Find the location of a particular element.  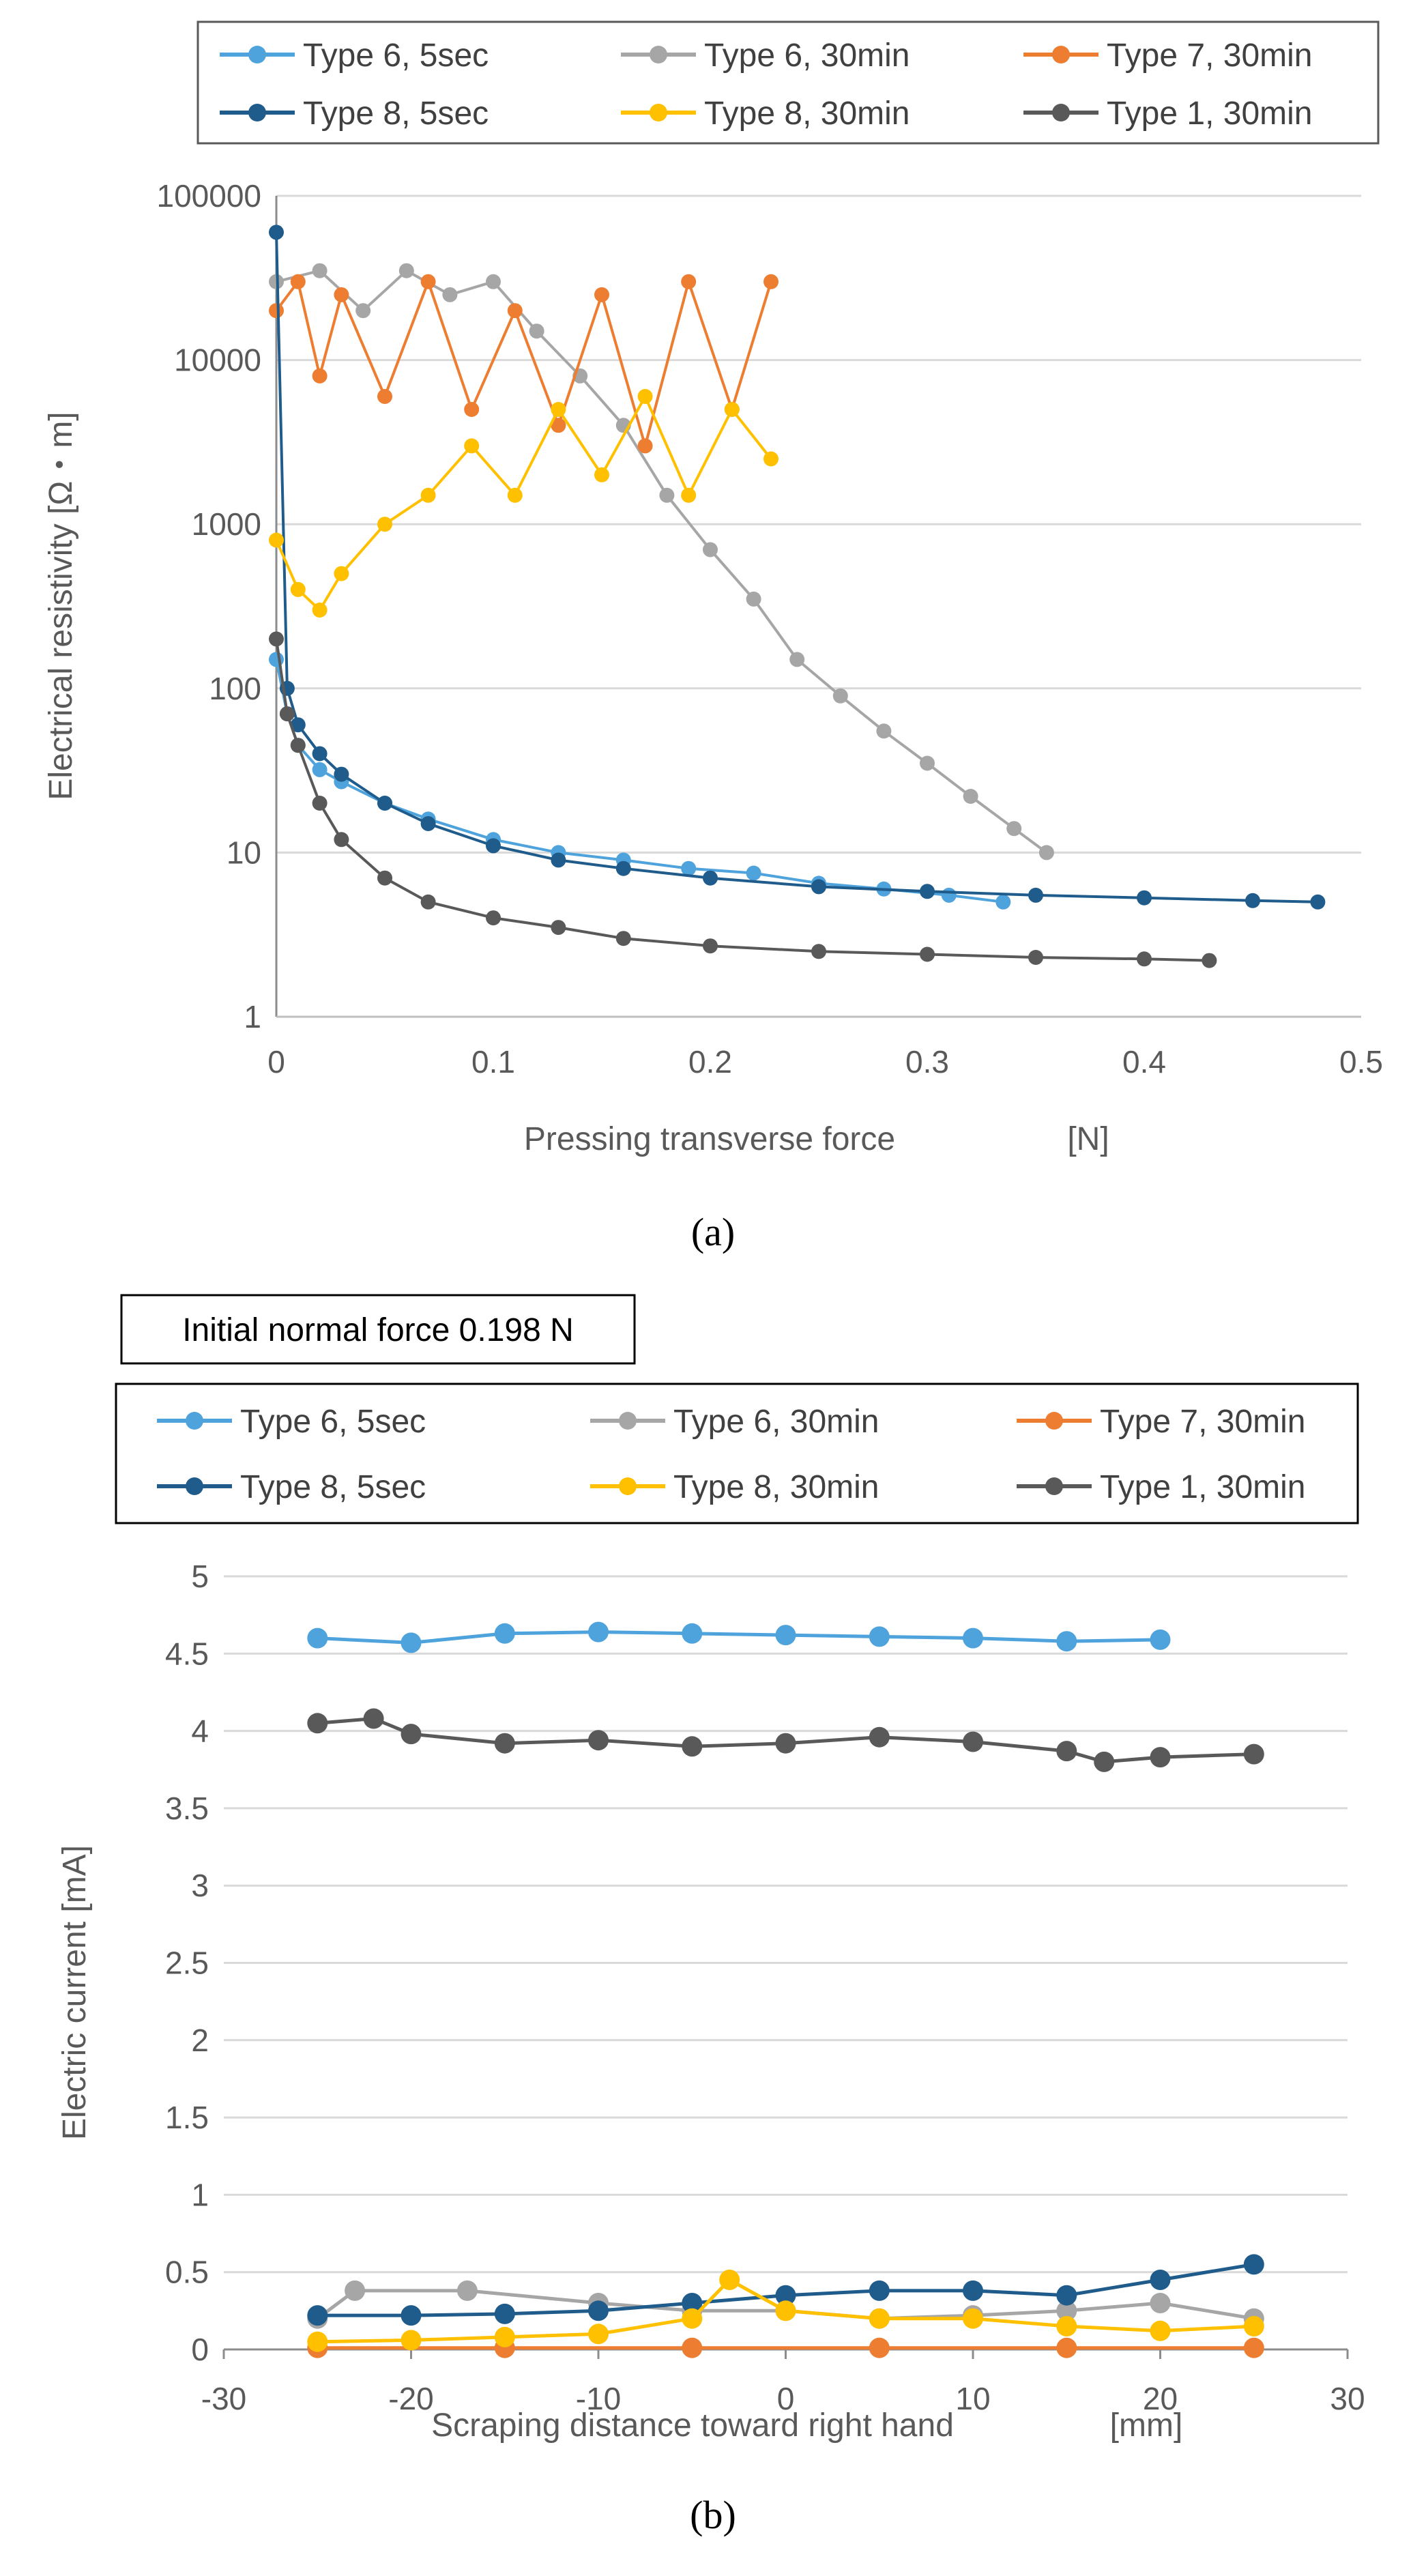

x-tick-label: 0 is located at coordinates (786, 2398).